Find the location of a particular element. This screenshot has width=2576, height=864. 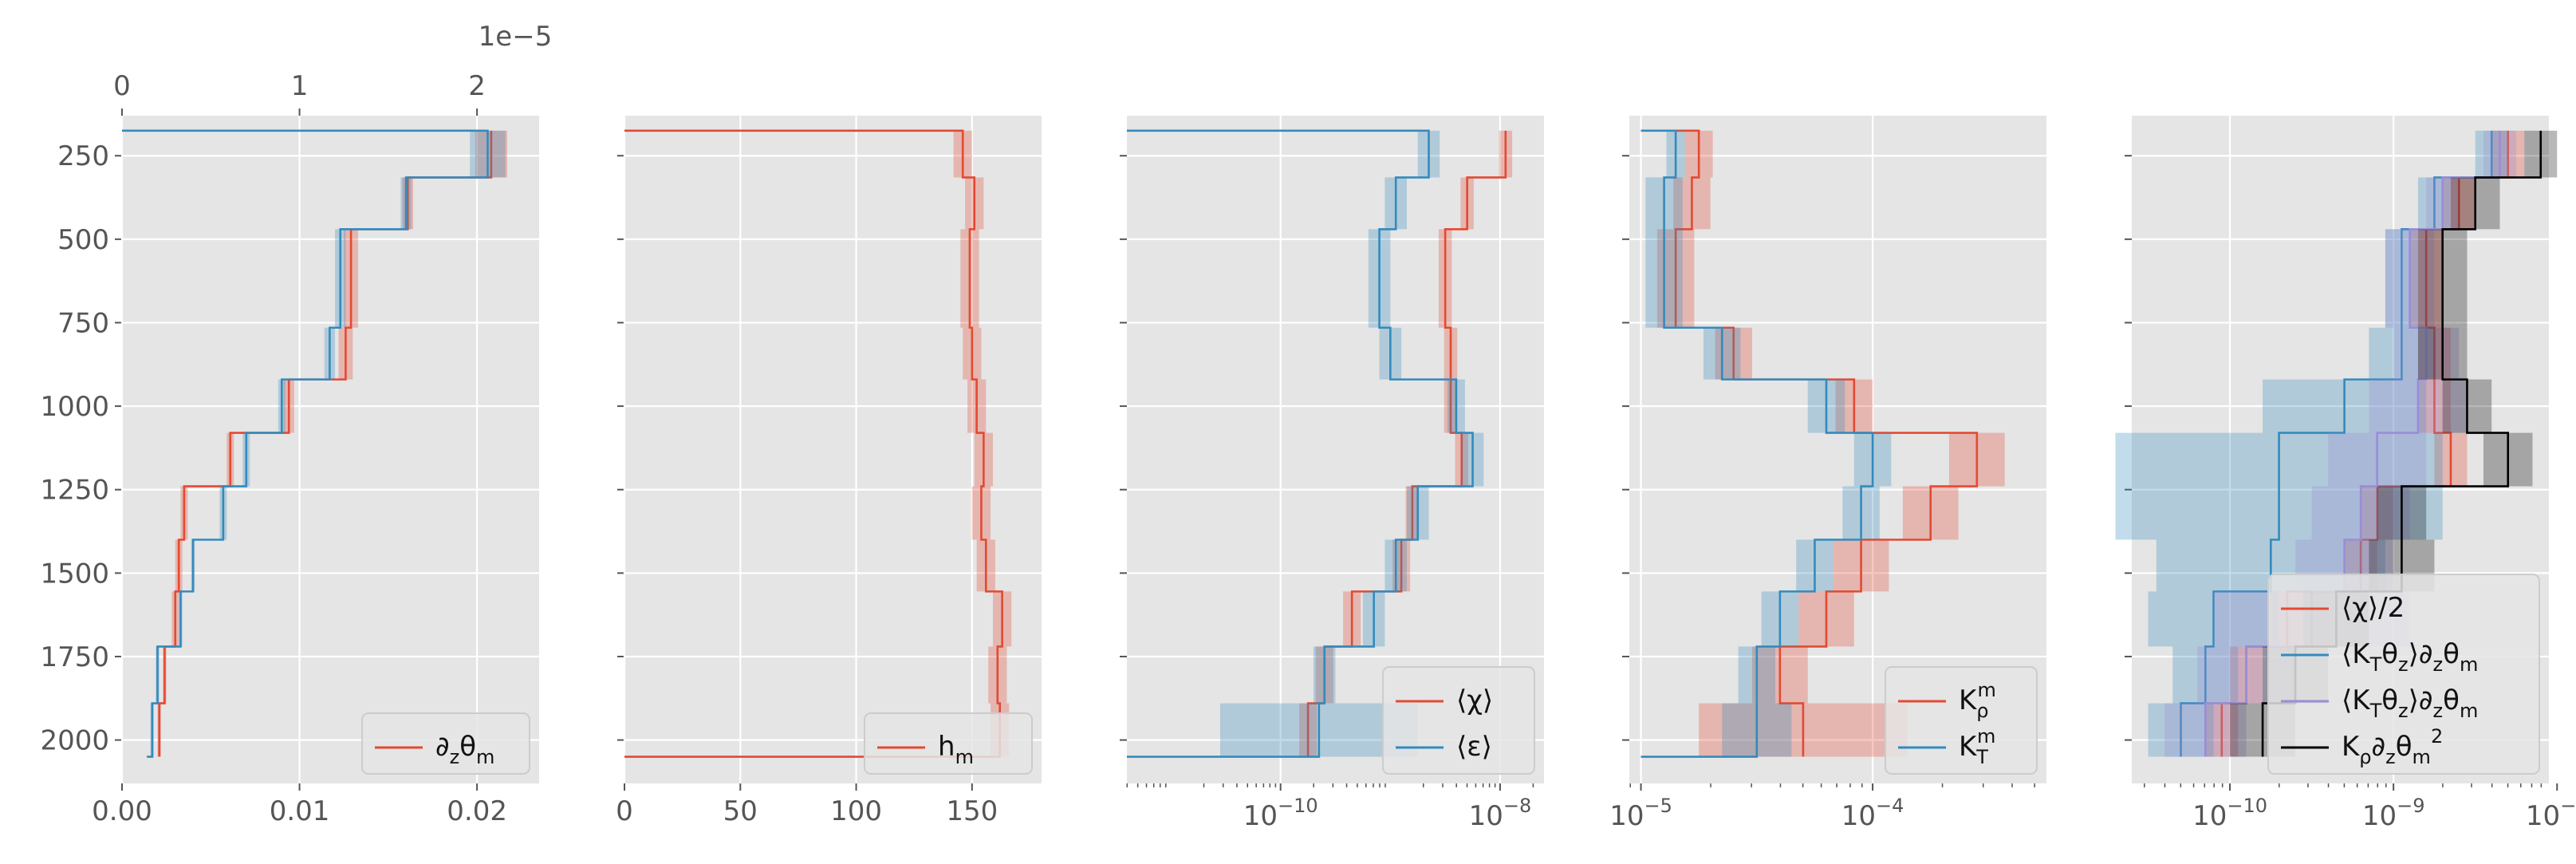

legend-label-legend-sub: z is located at coordinates (455, 757).